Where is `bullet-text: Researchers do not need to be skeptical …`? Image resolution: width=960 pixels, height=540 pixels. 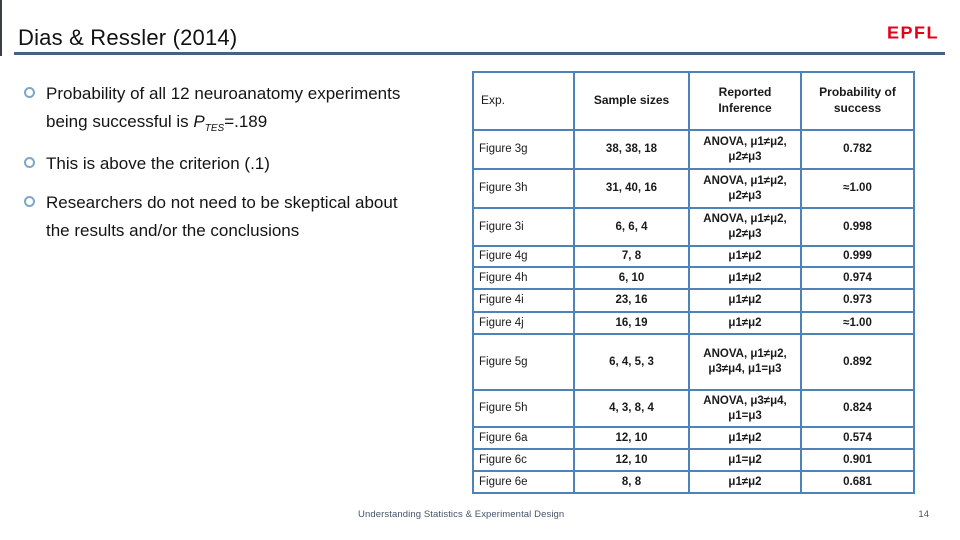
bullet-text: Researchers do not need to be skeptical … is located at coordinates (222, 216).